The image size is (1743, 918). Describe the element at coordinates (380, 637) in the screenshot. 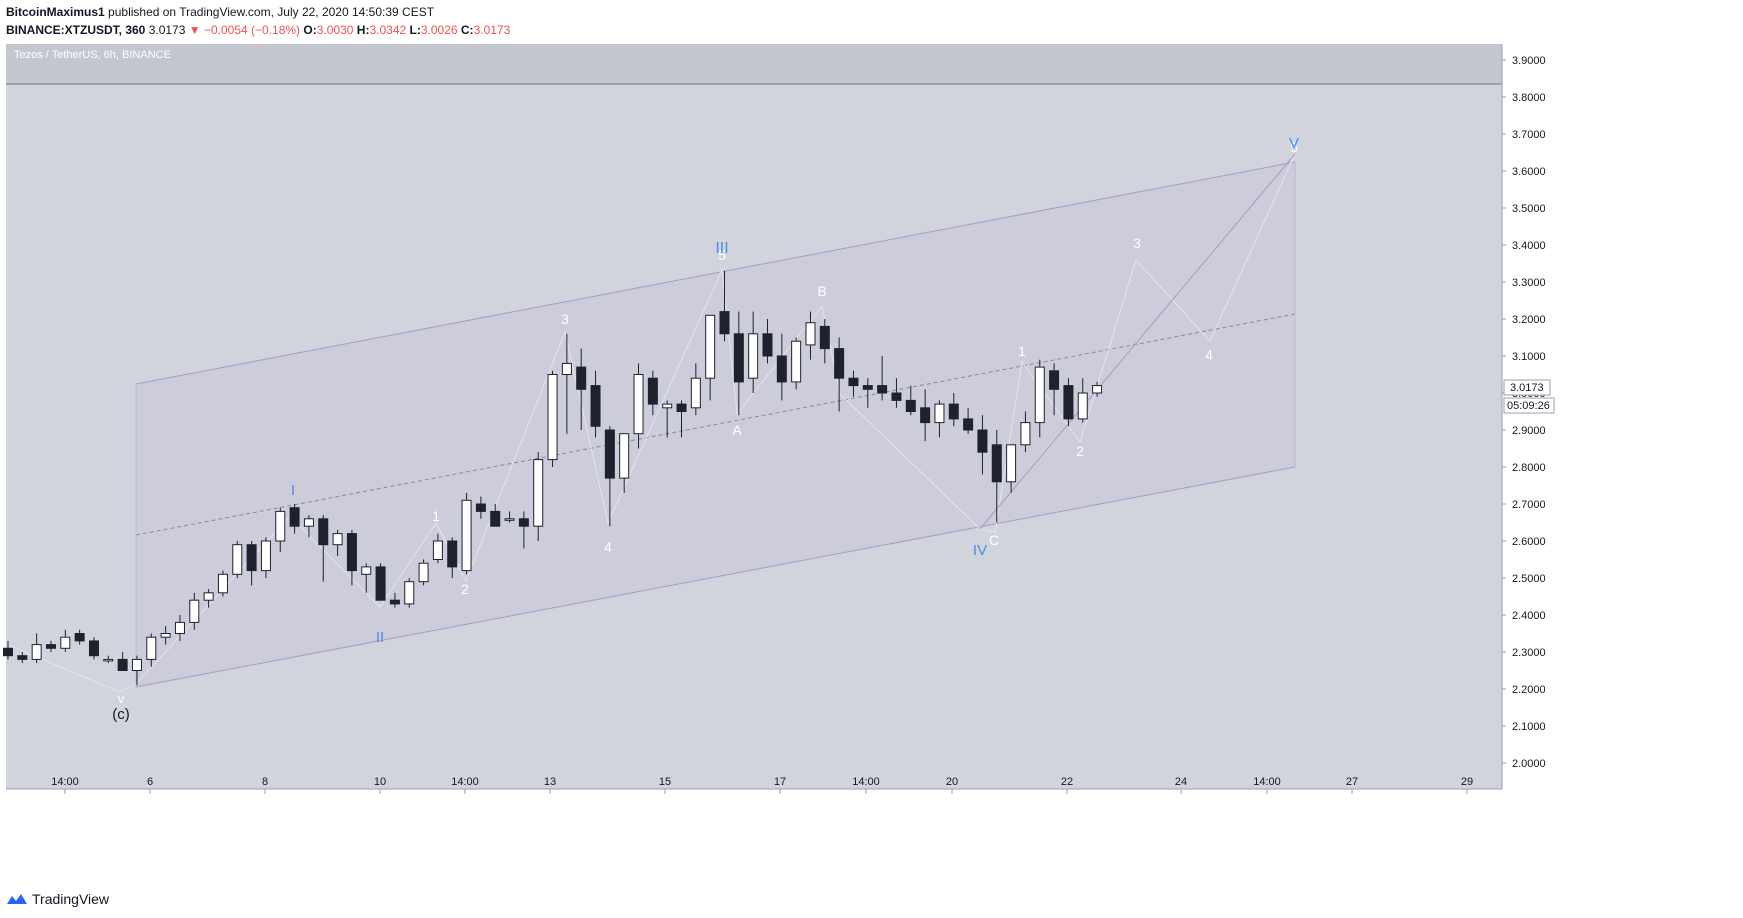

I see `wave-label: II` at that location.